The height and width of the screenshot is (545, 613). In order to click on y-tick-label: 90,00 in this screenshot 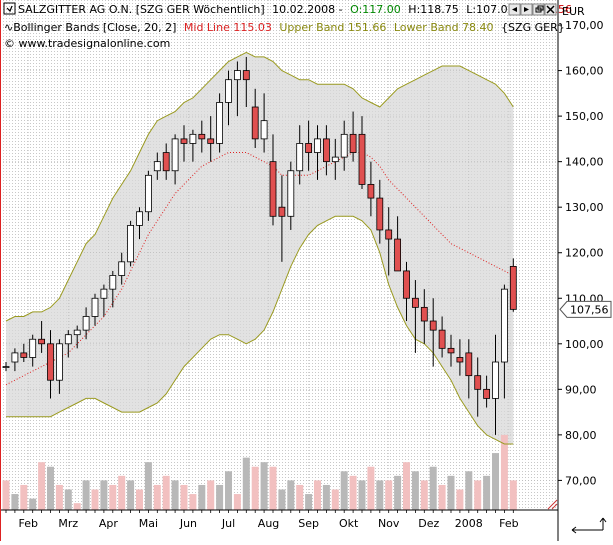, I will do `click(581, 389)`.